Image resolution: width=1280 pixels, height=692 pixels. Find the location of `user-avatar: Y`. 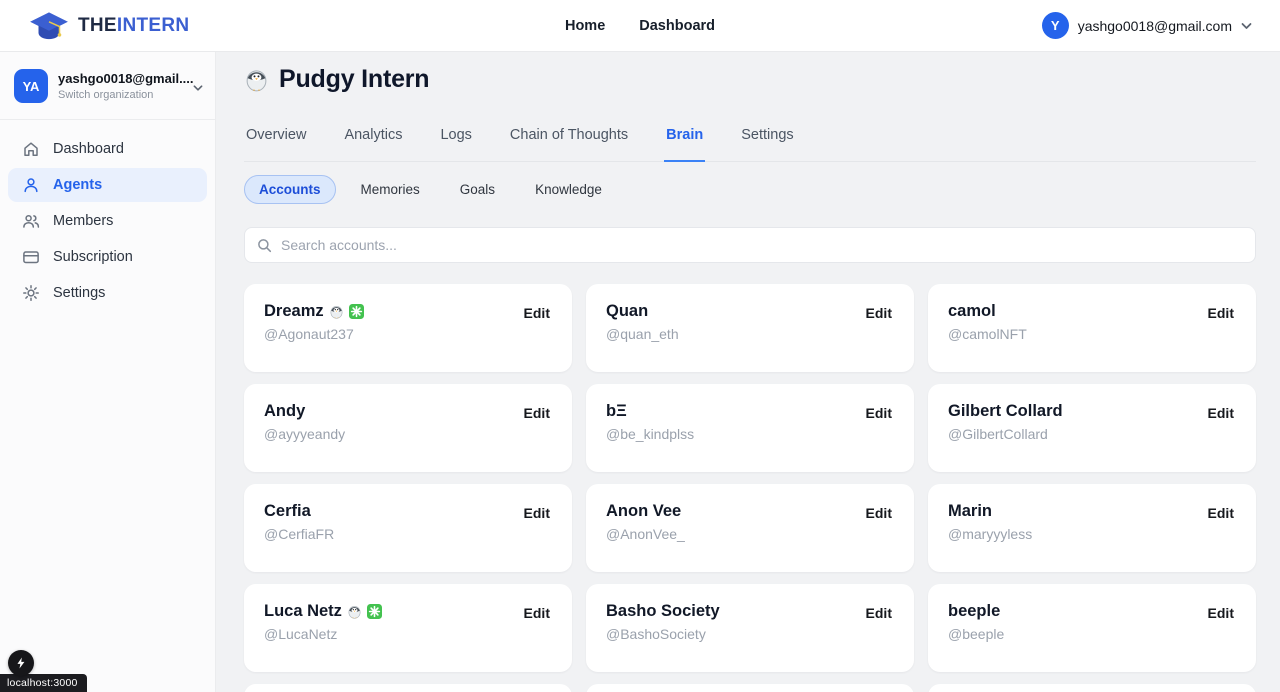

user-avatar: Y is located at coordinates (1055, 25).